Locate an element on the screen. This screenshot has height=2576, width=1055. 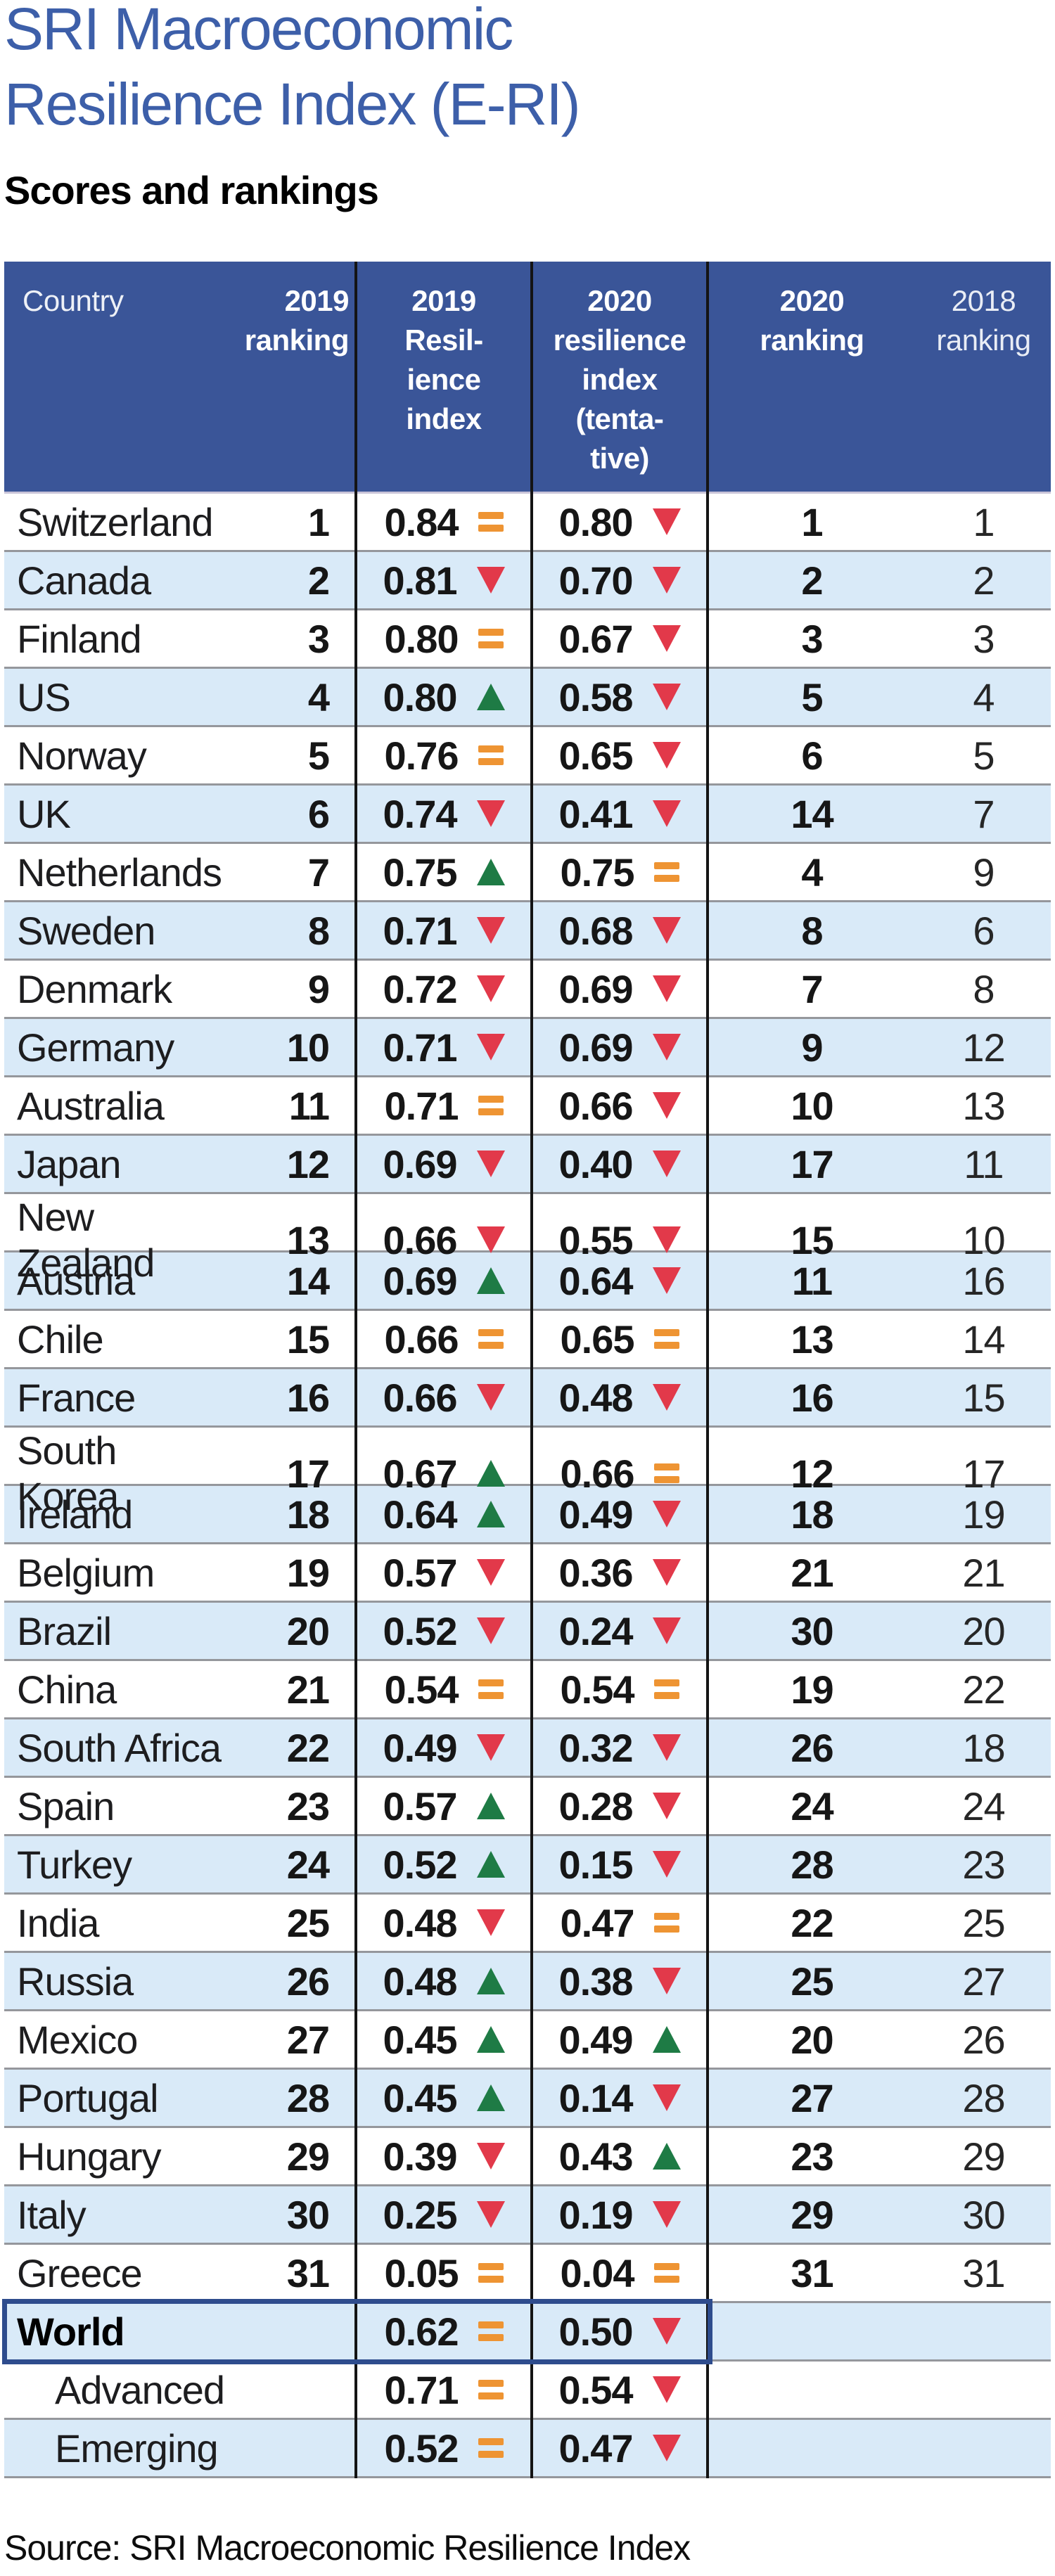
page-title: SRI Macroeconomic Resilience Index (E-RI) is located at coordinates (292, 71).